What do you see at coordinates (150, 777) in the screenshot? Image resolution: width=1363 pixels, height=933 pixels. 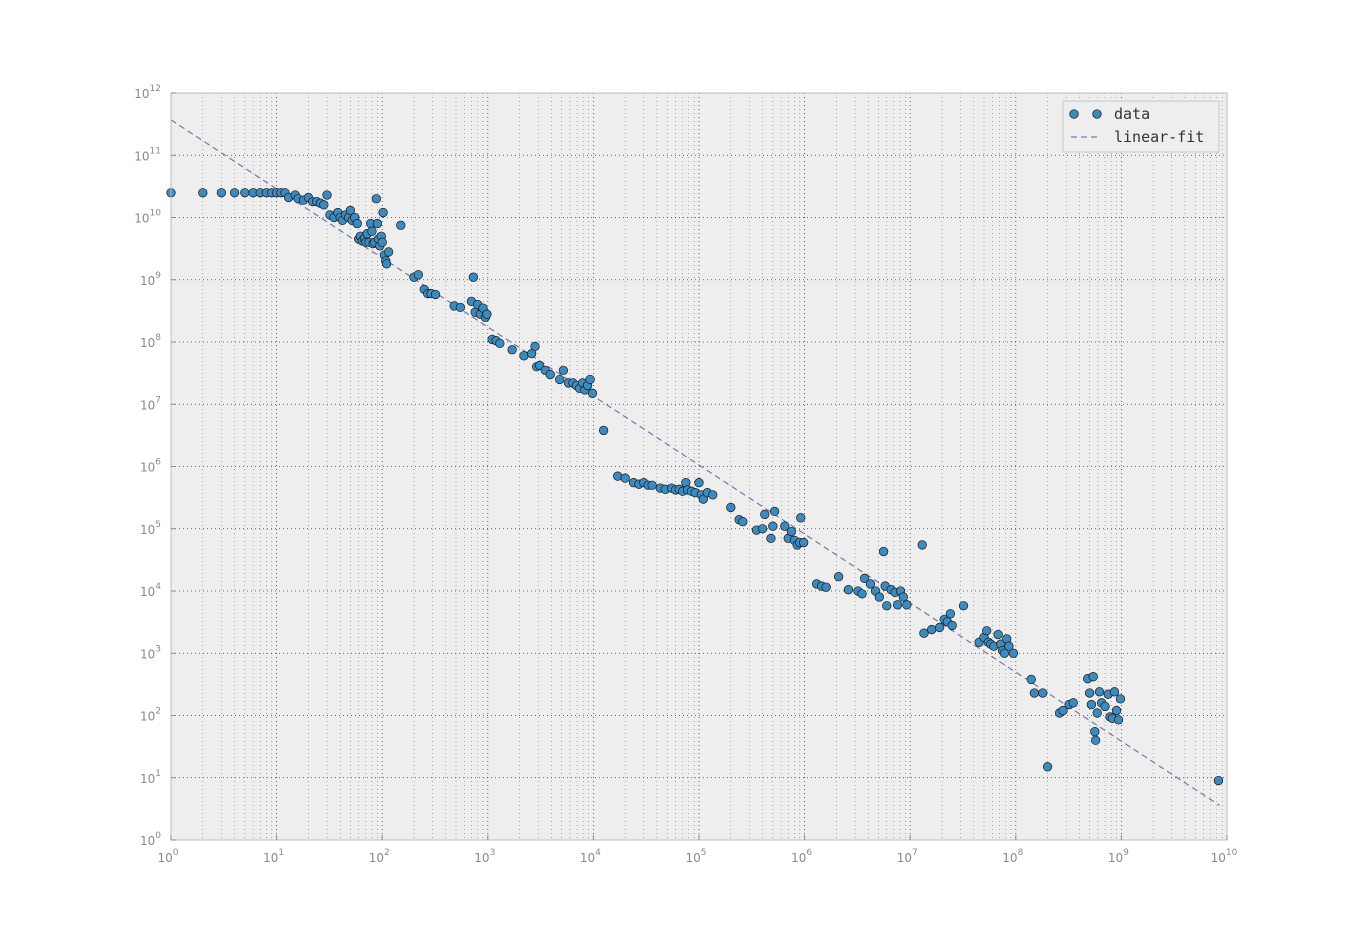 I see `y-tick-label: 10¹` at bounding box center [150, 777].